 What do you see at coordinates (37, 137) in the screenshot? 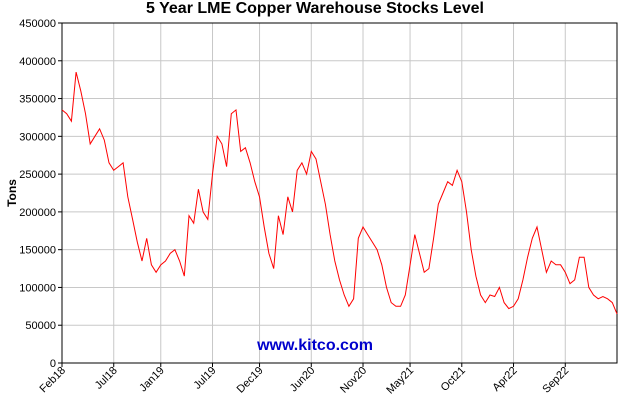
I see `y-tick-label: 300000` at bounding box center [37, 137].